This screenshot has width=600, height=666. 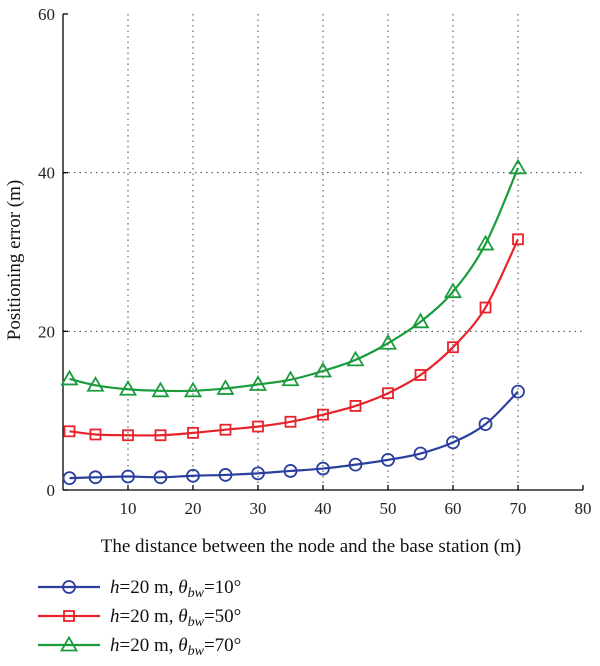 What do you see at coordinates (323, 508) in the screenshot?
I see `x-tick-label-40: 40` at bounding box center [323, 508].